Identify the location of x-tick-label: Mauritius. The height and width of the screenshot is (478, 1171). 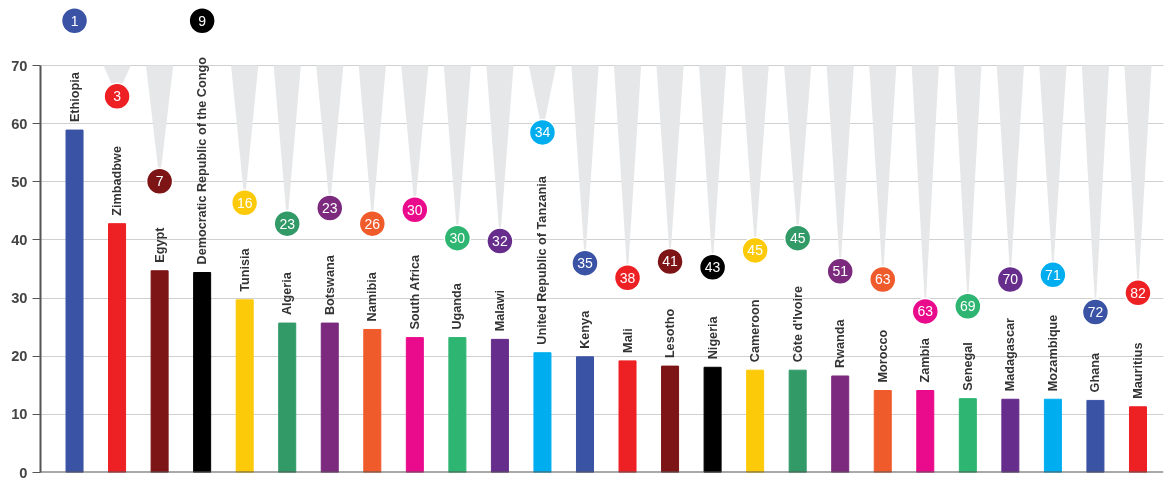
(1137, 370).